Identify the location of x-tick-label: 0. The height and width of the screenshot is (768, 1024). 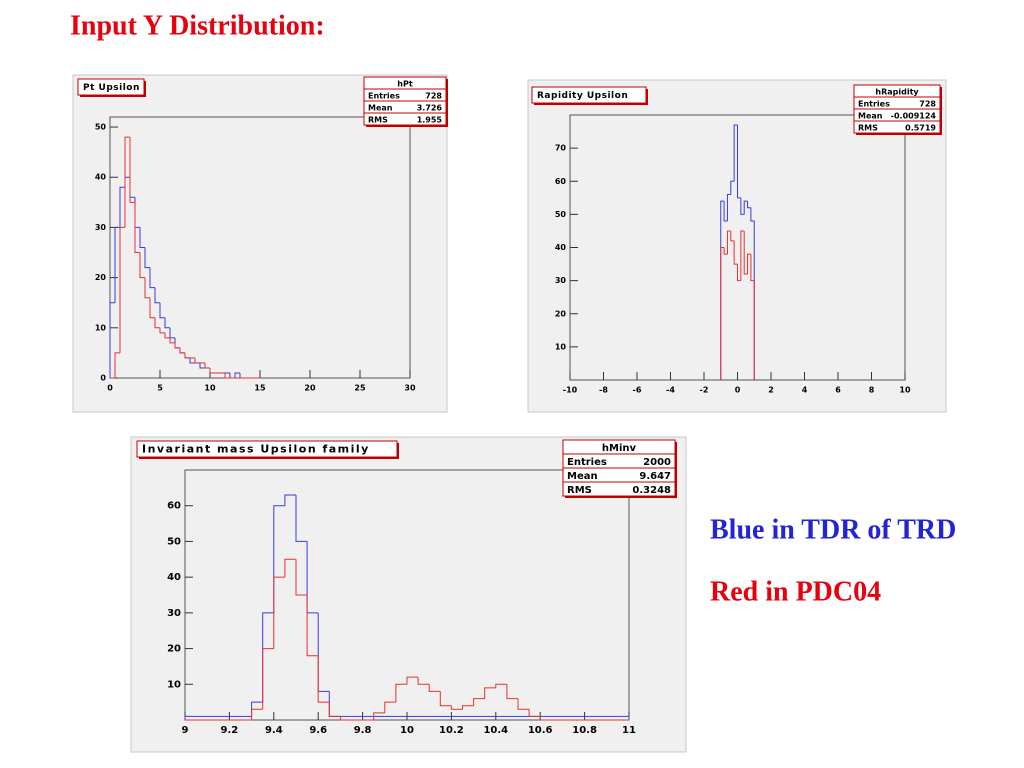
(738, 390).